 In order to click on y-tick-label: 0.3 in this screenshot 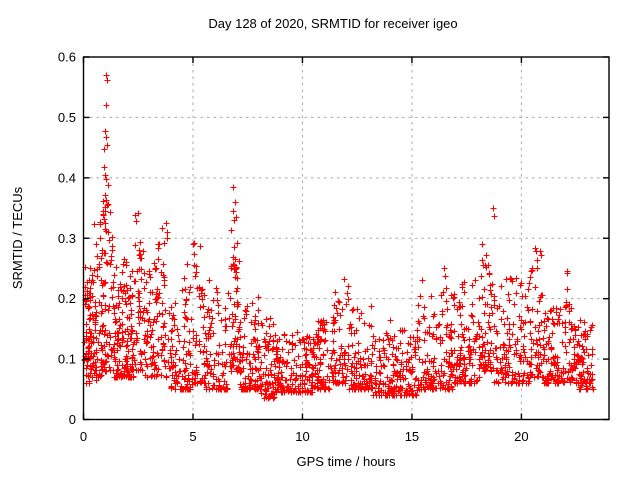, I will do `click(67, 238)`.